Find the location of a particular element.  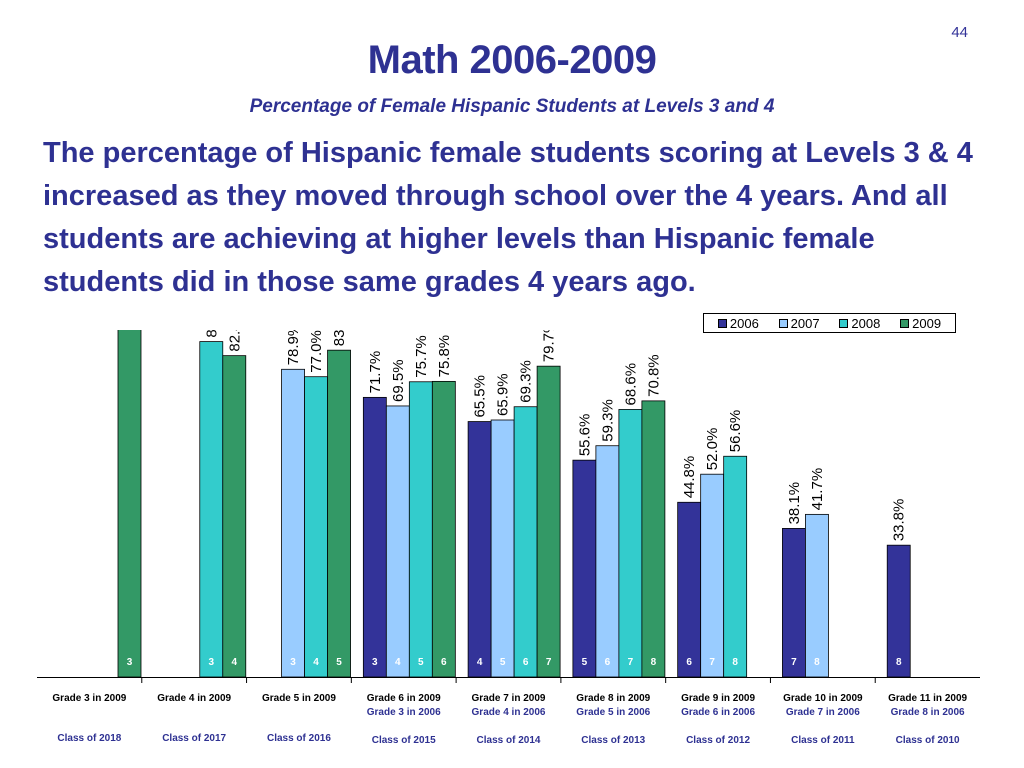

data-label: 75.7% is located at coordinates (421, 356).